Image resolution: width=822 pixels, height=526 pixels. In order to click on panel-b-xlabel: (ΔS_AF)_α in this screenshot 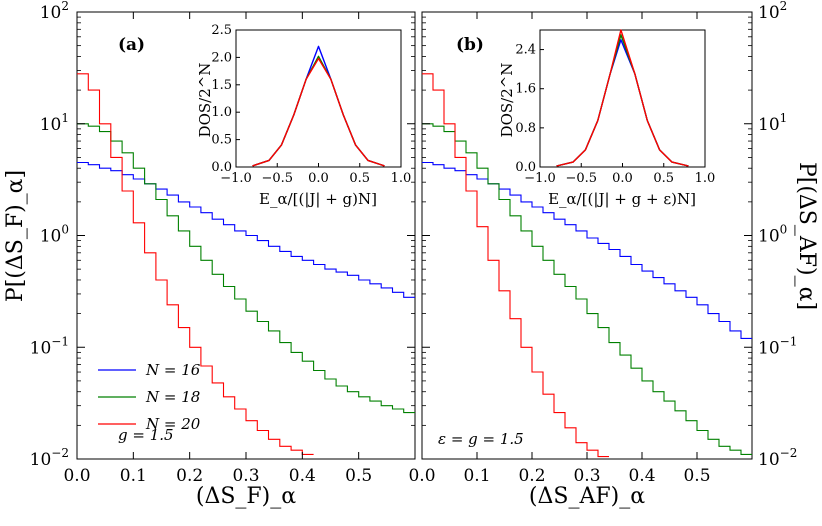, I will do `click(587, 496)`.